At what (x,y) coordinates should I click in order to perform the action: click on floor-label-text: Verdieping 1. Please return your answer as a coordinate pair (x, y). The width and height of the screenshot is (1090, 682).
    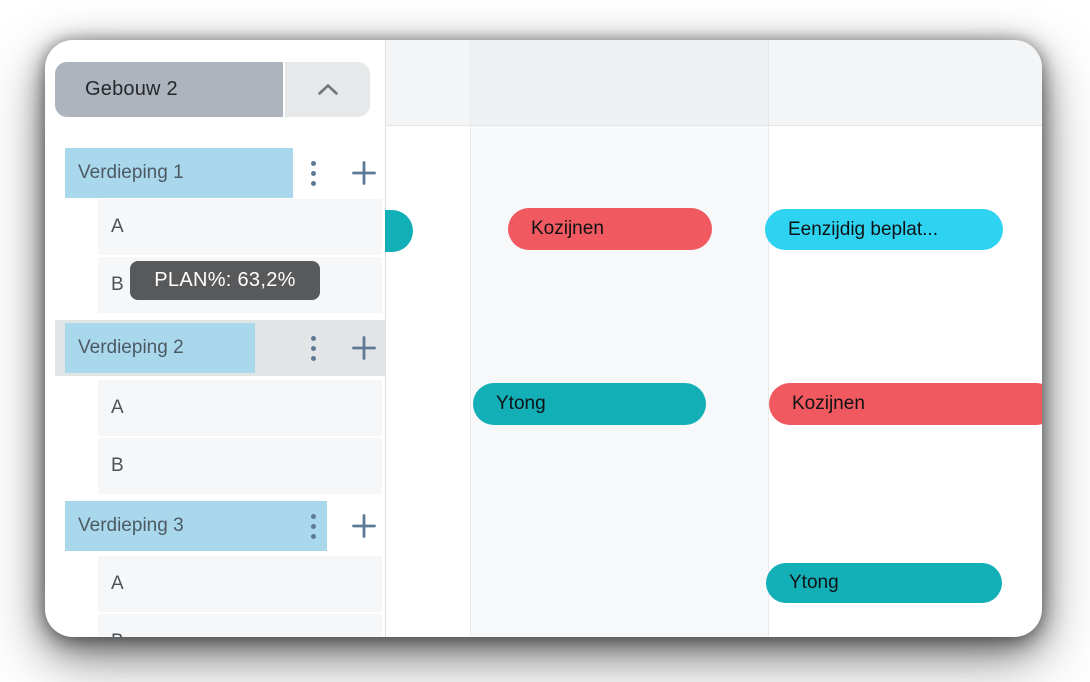
    Looking at the image, I should click on (131, 172).